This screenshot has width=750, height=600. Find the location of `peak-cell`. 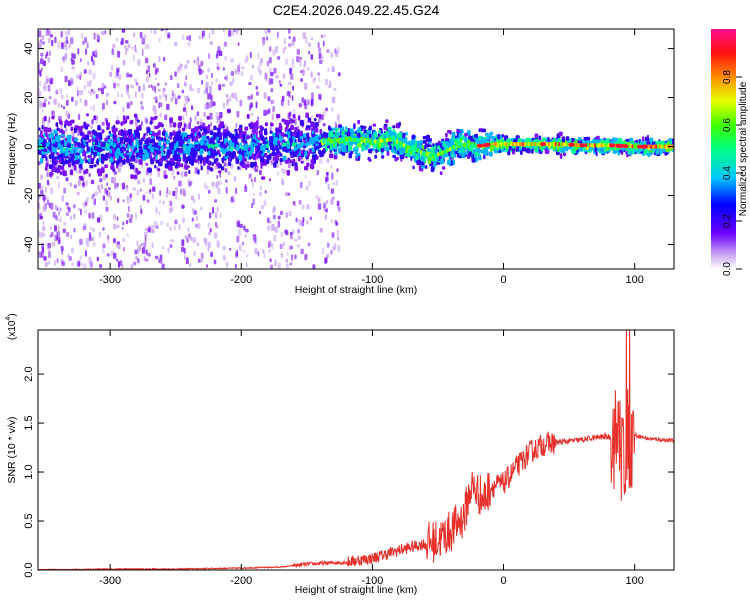

peak-cell is located at coordinates (618, 145).